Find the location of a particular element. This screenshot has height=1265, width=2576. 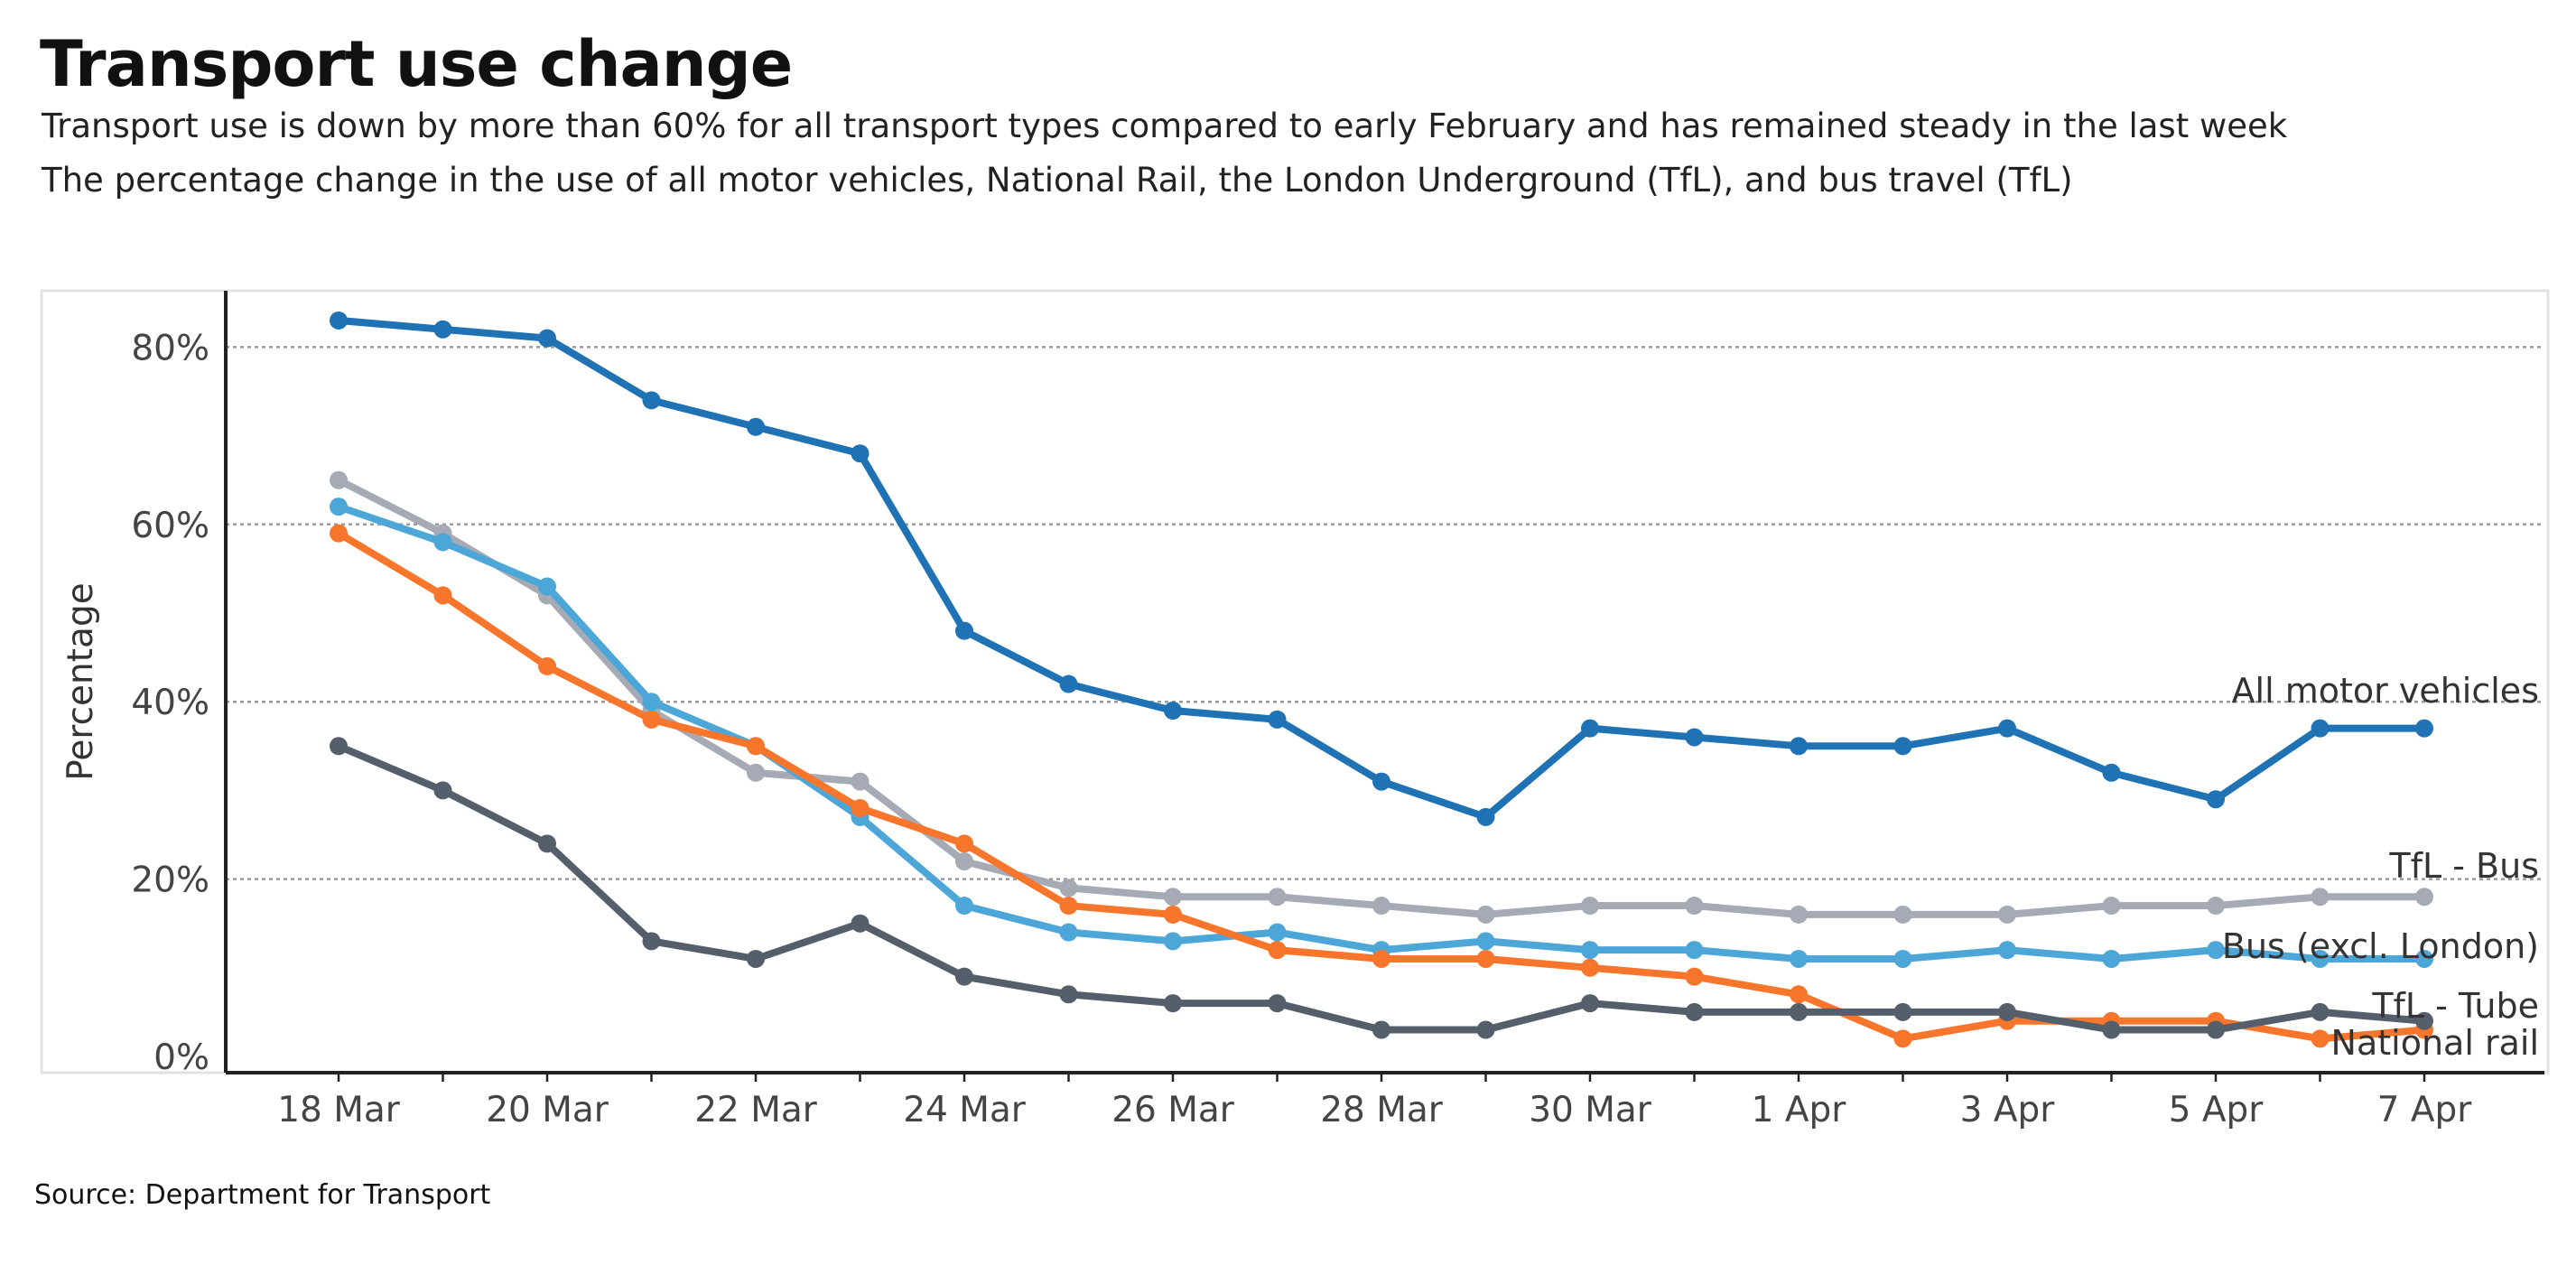

y-axis-label: Percentage is located at coordinates (80, 681).